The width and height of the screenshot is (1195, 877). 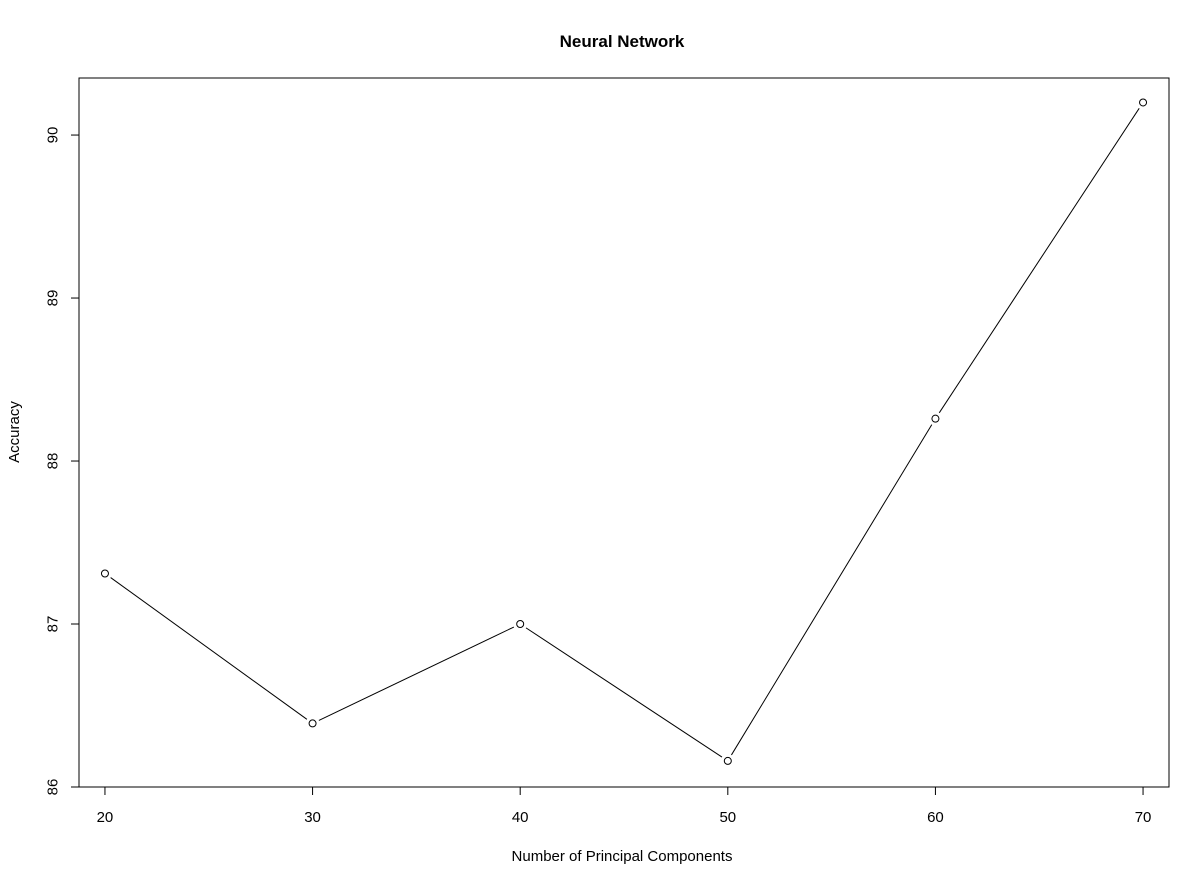 What do you see at coordinates (312, 817) in the screenshot?
I see `x-tick-label: 30` at bounding box center [312, 817].